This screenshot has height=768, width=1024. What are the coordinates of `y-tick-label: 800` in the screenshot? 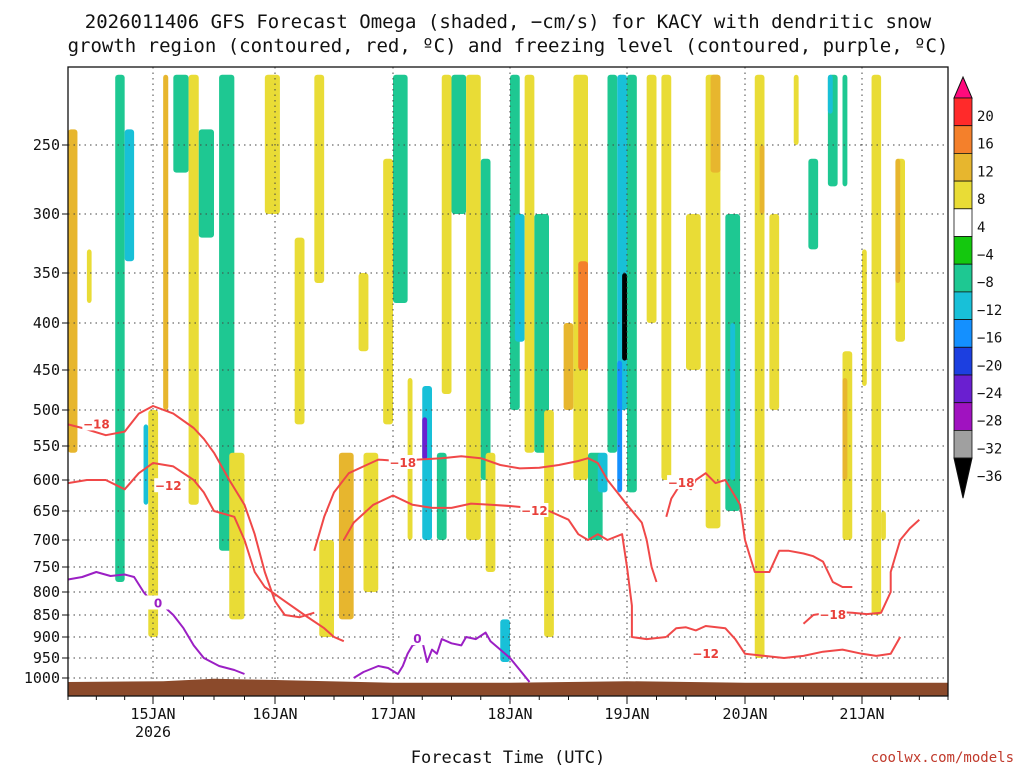 It's located at (46, 592).